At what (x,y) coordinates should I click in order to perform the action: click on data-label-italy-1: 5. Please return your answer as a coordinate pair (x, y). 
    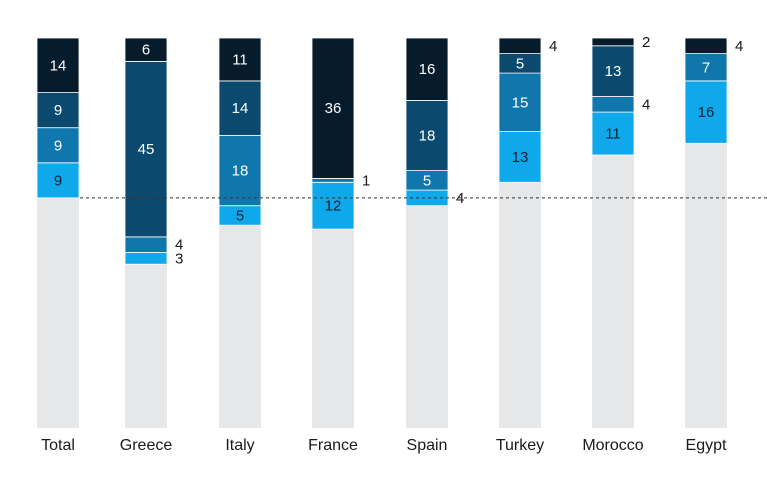
    Looking at the image, I should click on (240, 215).